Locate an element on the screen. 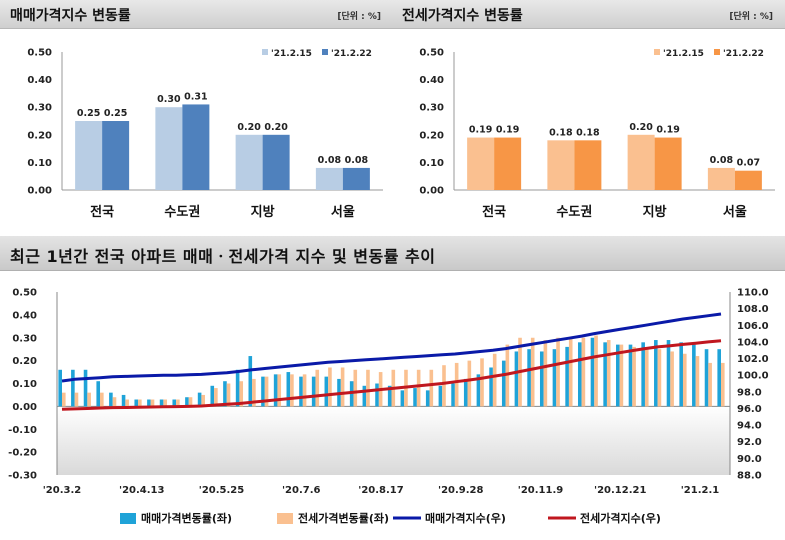 This screenshot has width=785, height=540. sale-bar-value-label: 0.08 is located at coordinates (330, 160).